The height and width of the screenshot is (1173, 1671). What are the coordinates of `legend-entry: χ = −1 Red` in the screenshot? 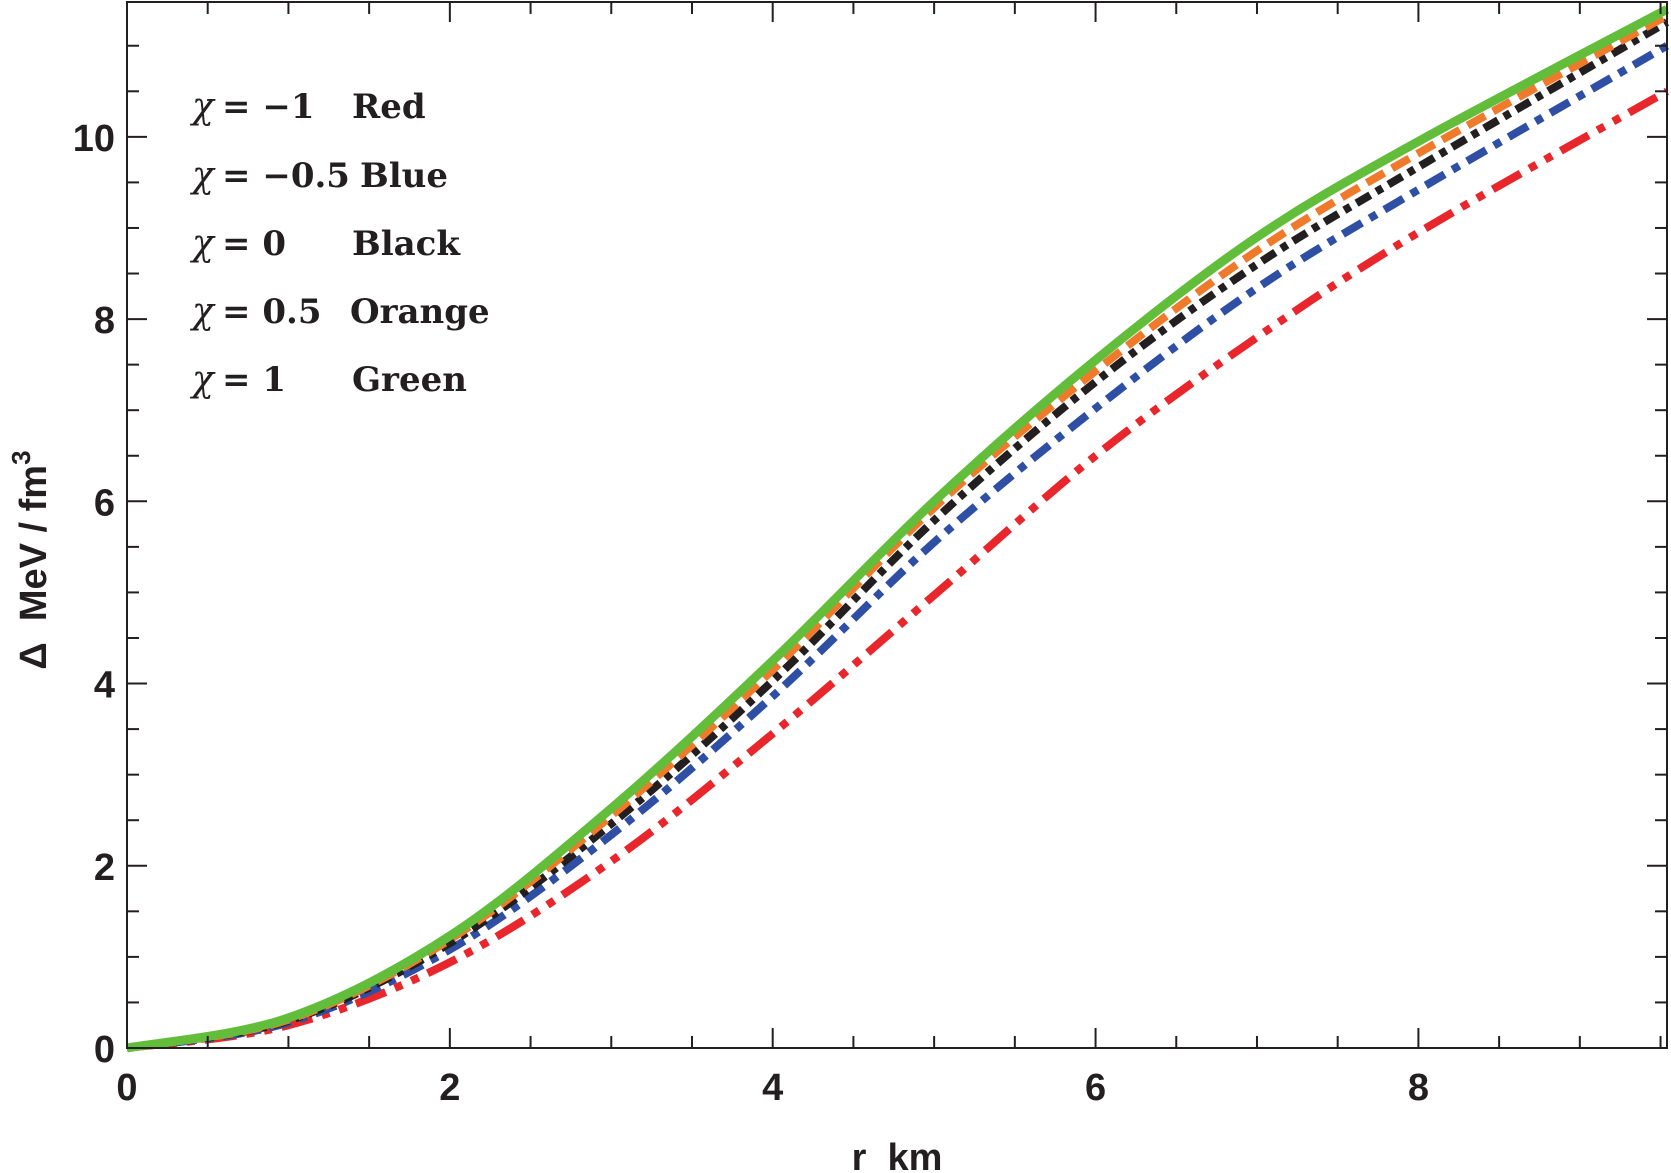 It's located at (307, 106).